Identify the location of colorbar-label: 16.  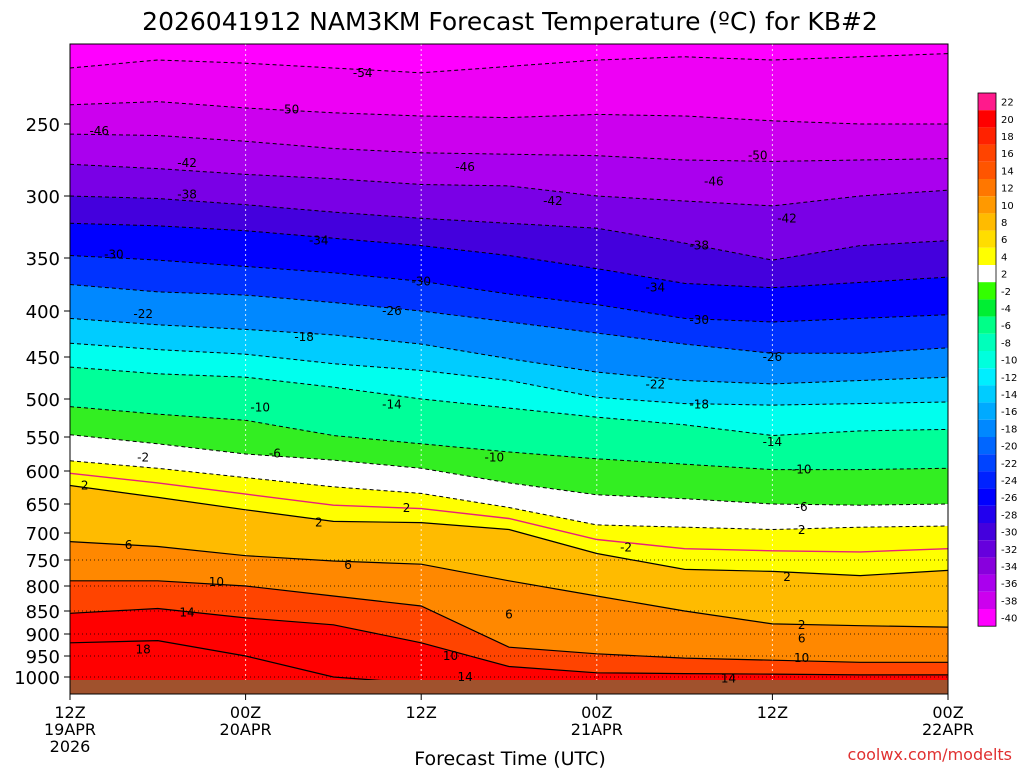
(1007, 154).